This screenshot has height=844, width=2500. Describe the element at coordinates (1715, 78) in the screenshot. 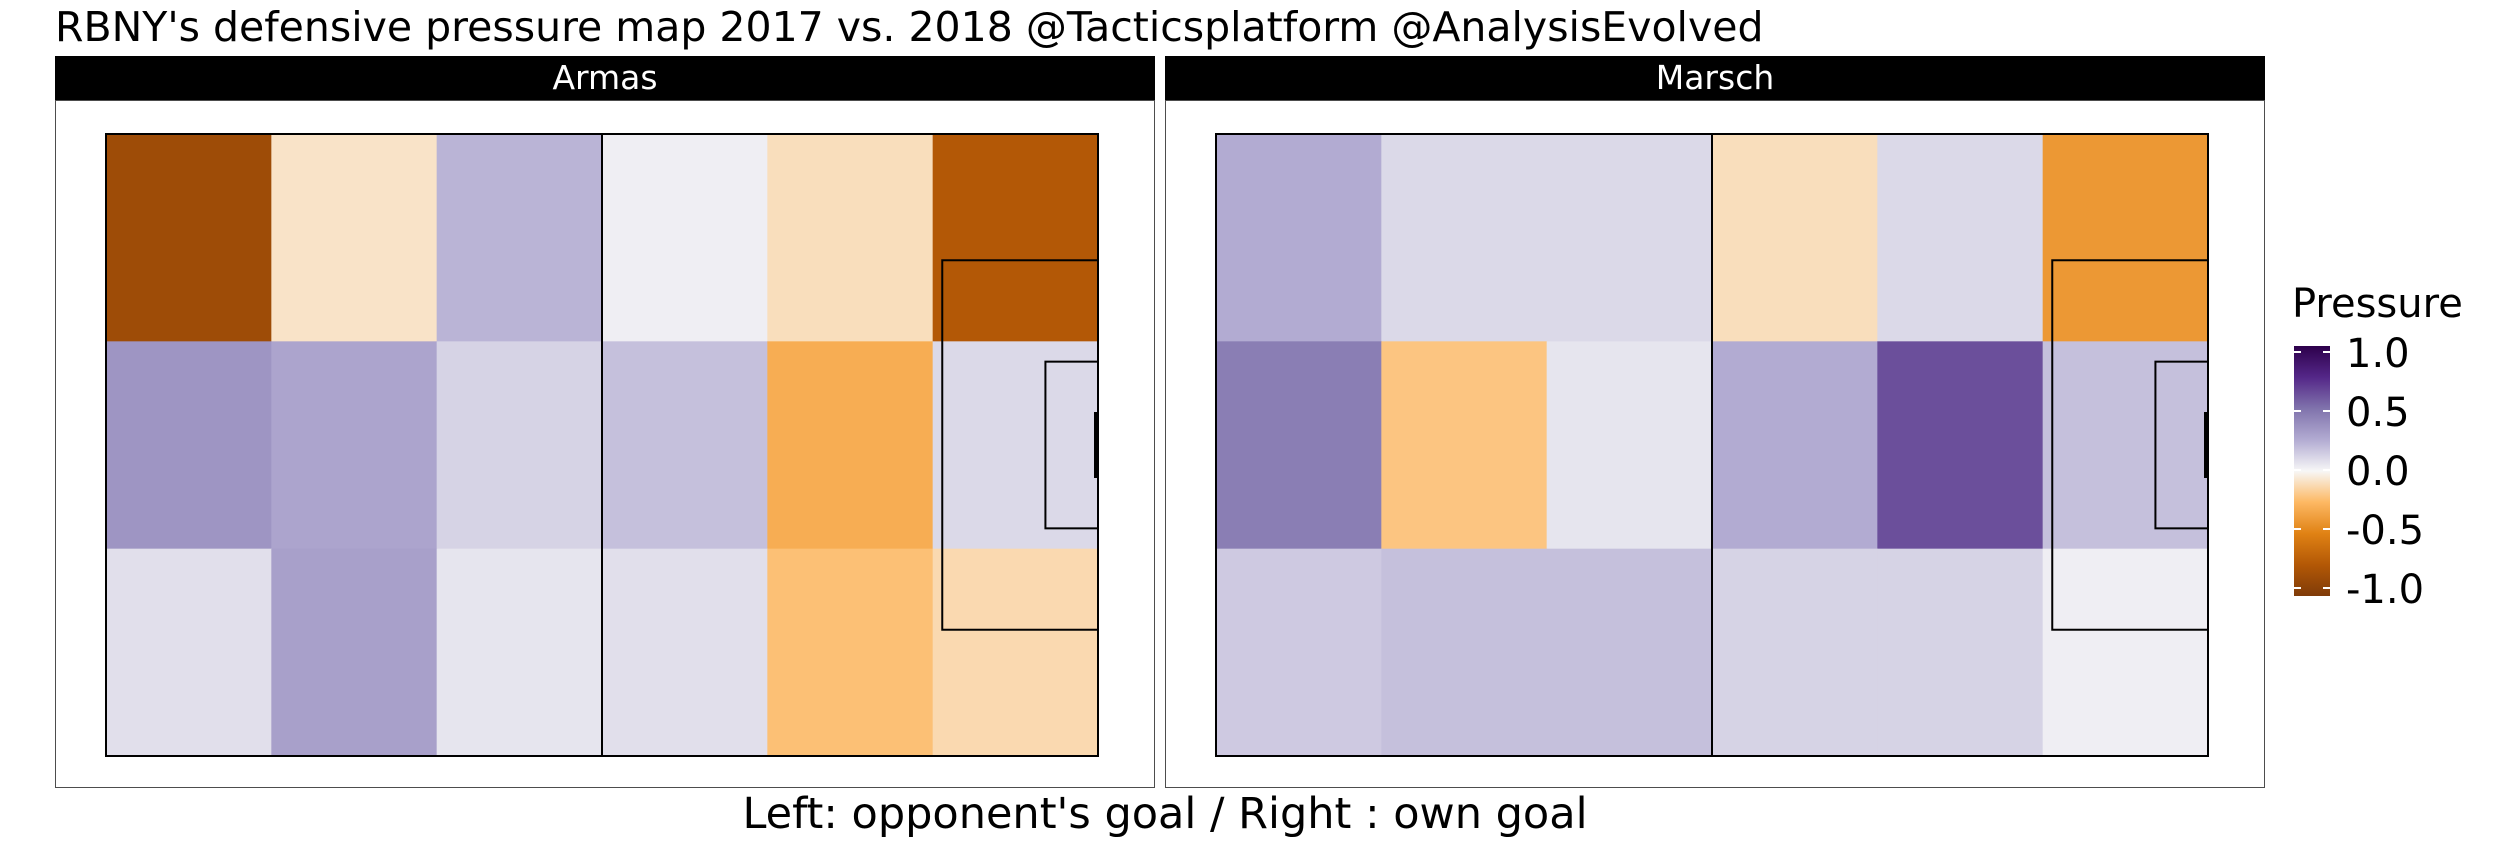

I see `facet-strip-marsch: Marsch` at that location.